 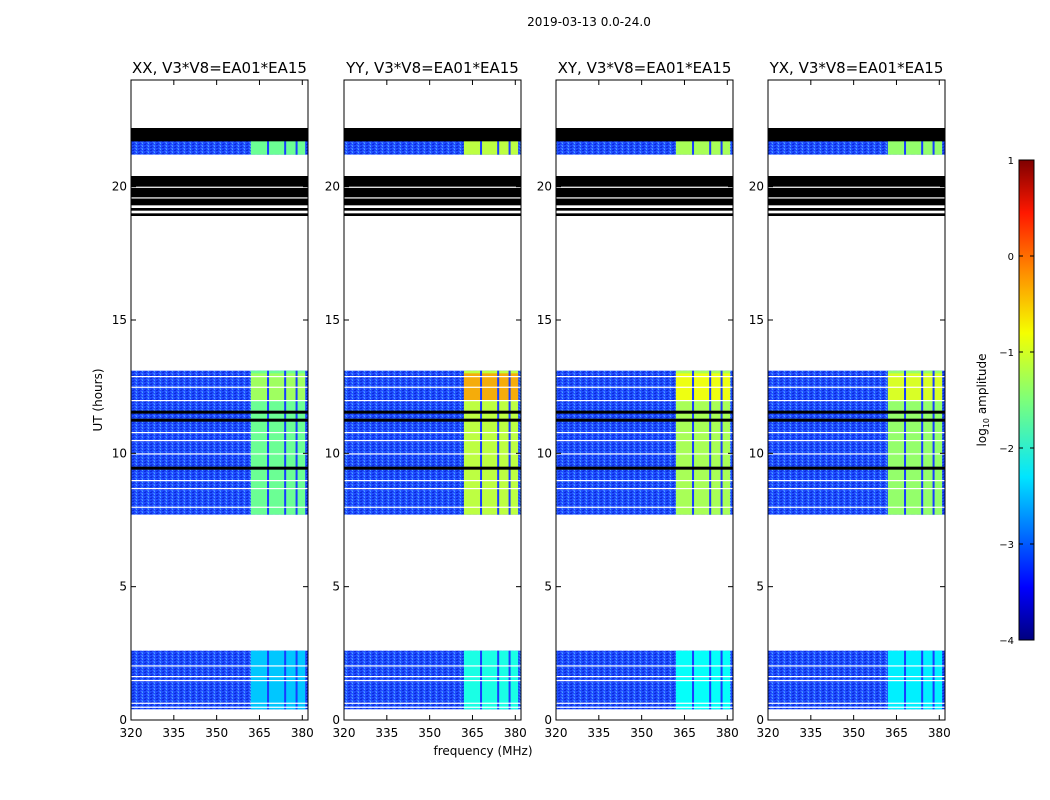 I want to click on x-tick-label: 365, so click(x=684, y=733).